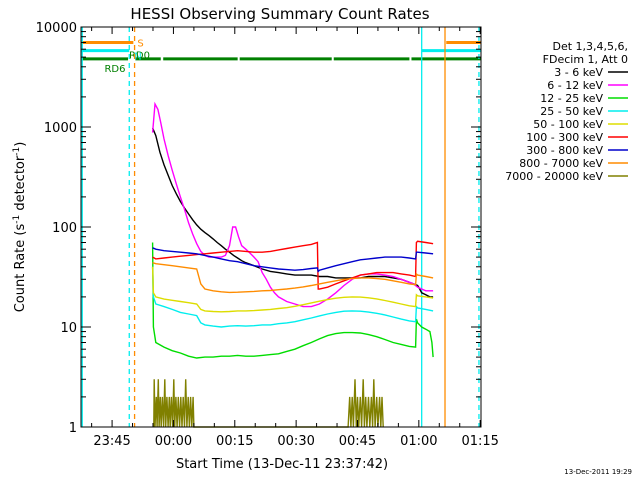 The width and height of the screenshot is (640, 484). What do you see at coordinates (564, 150) in the screenshot?
I see `legend-label-6: 300 - 800 keV` at bounding box center [564, 150].